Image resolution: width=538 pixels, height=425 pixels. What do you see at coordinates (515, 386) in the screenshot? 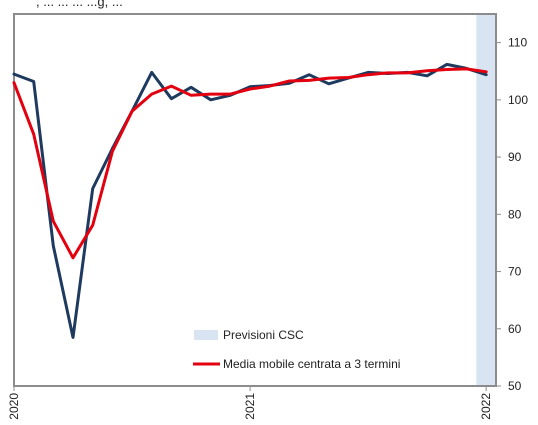
I see `y-tick-label: 50` at bounding box center [515, 386].